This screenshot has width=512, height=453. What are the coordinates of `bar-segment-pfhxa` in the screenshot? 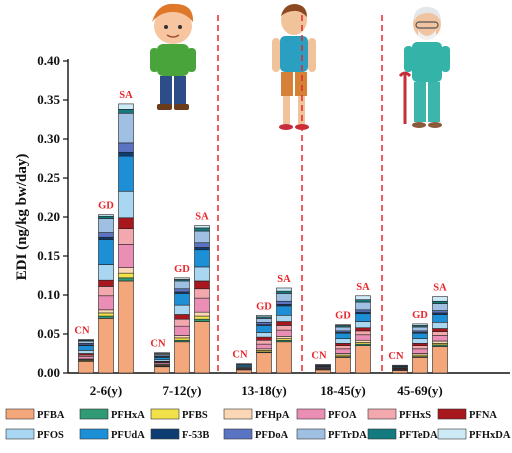 It's located at (126, 279).